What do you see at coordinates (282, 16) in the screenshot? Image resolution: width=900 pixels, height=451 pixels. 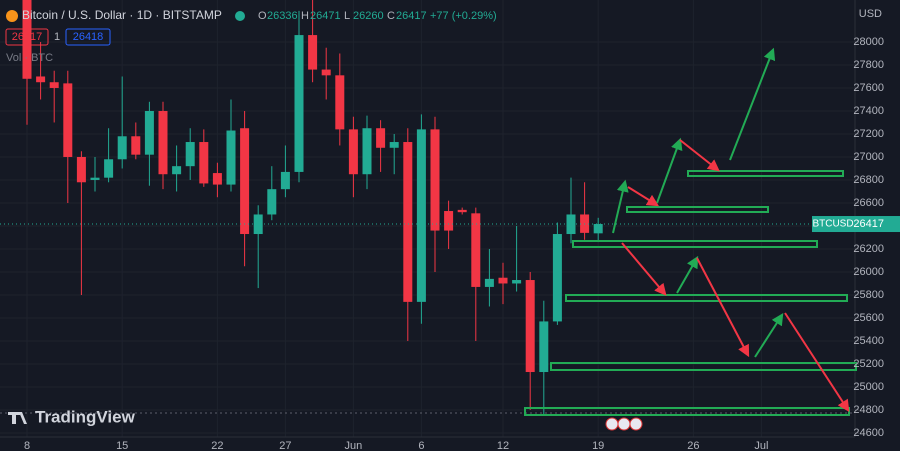 I see `ohlc-value: 26336` at bounding box center [282, 16].